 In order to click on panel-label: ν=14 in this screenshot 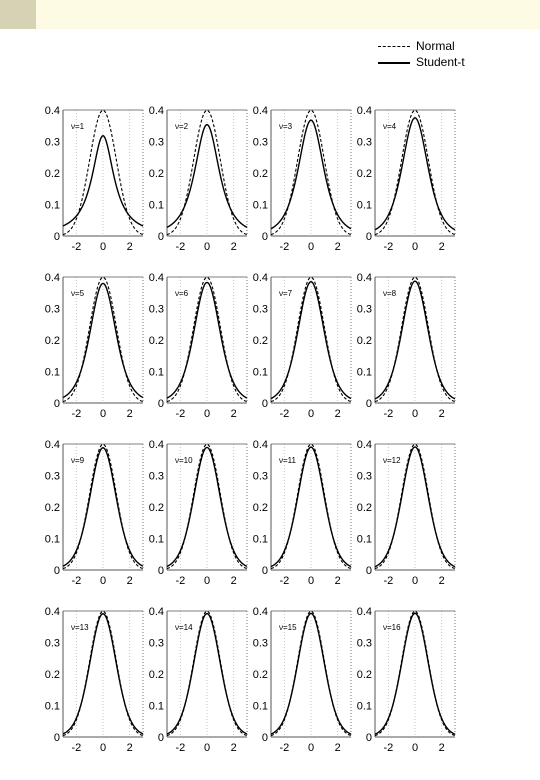, I will do `click(184, 627)`.